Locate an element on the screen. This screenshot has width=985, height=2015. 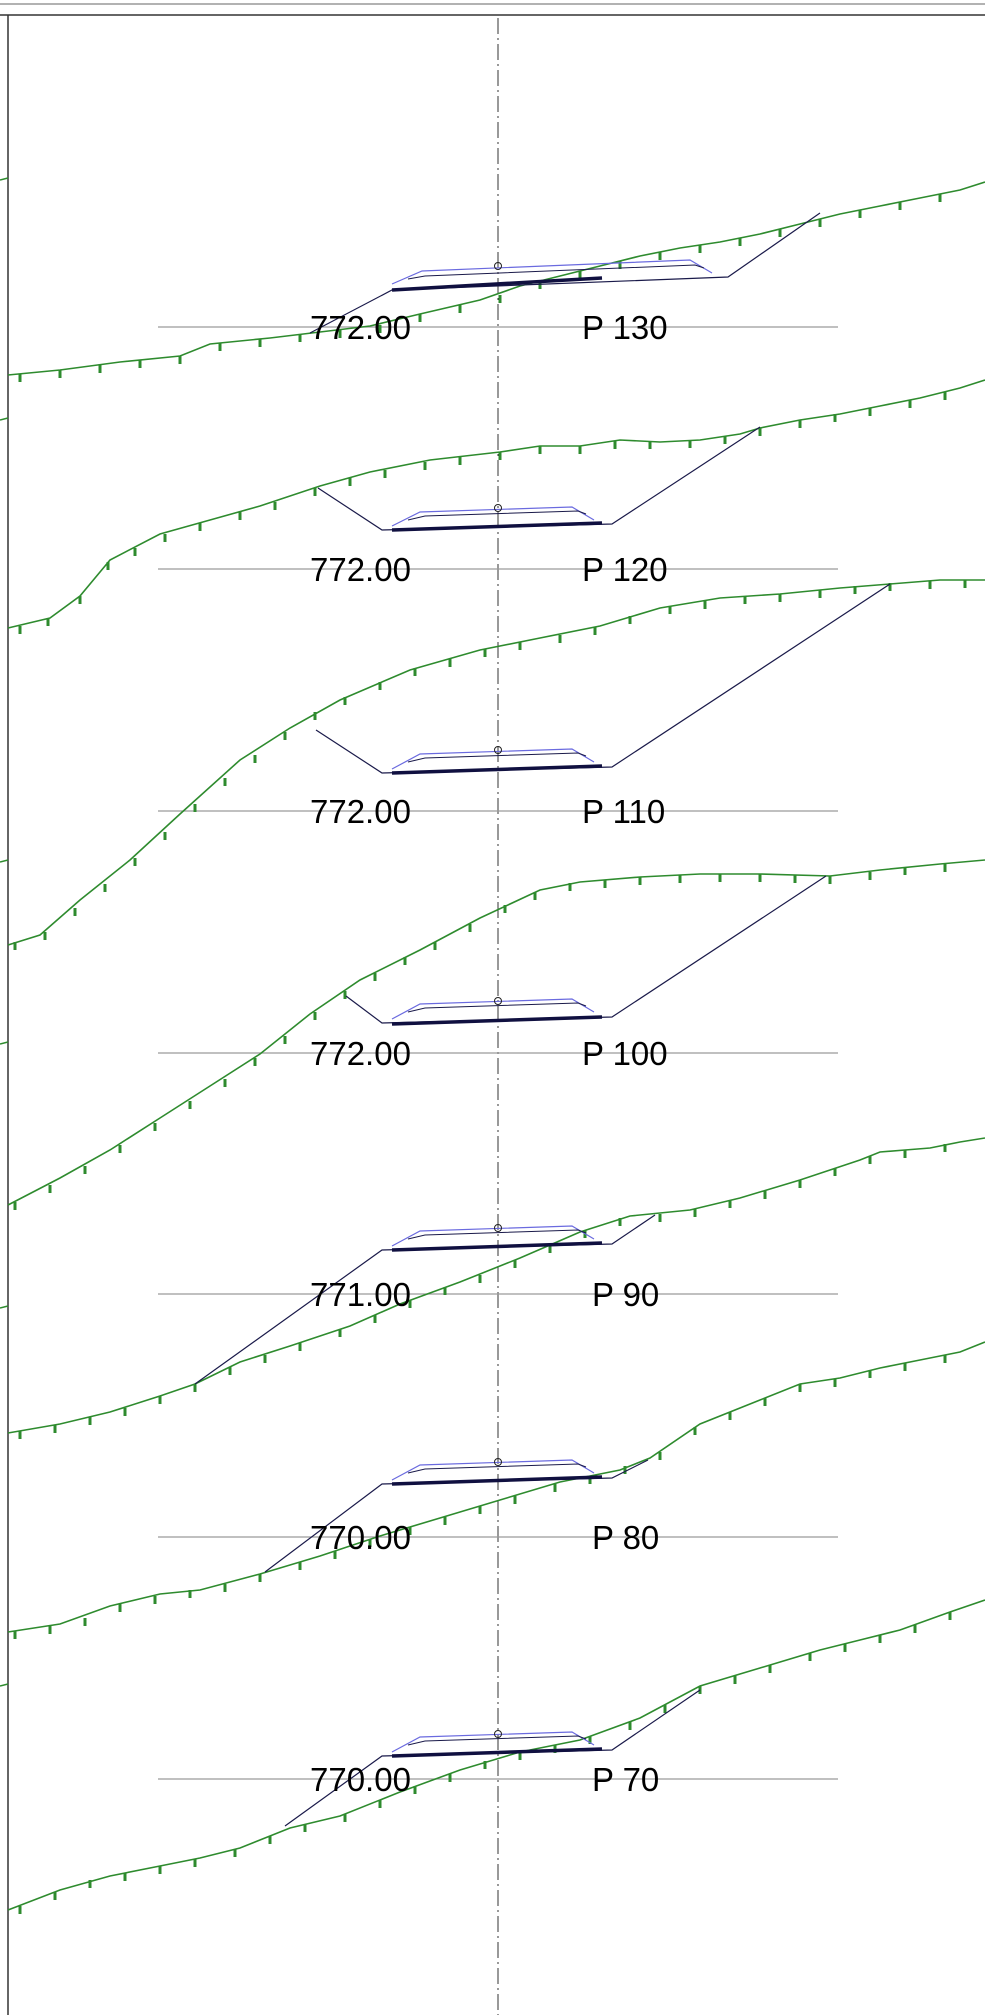
section-station-label: P 90 is located at coordinates (625, 1294).